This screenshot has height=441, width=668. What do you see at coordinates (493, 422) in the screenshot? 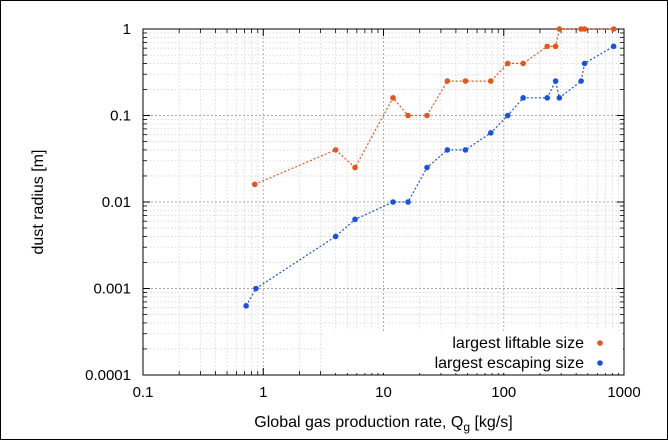
I see `x-axis-label-unit: [kg/s]` at bounding box center [493, 422].